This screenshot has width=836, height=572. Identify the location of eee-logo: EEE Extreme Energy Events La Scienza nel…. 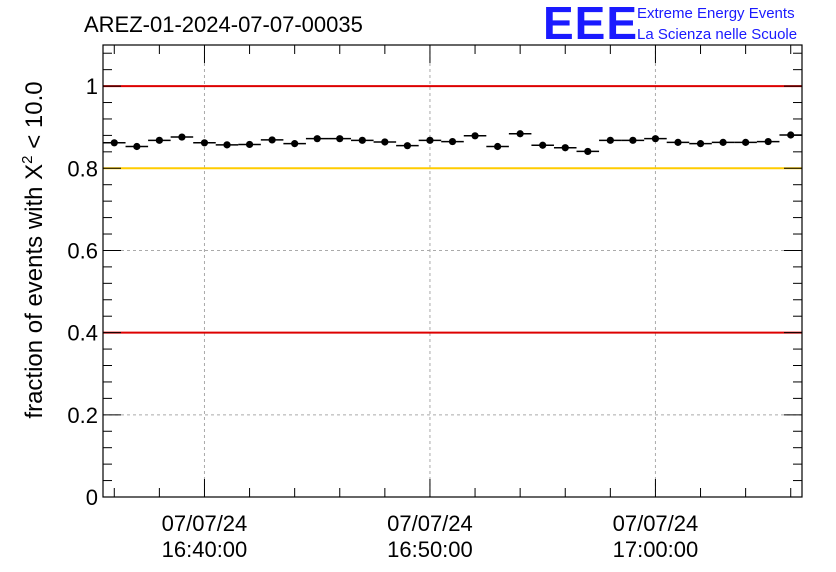
(670, 24).